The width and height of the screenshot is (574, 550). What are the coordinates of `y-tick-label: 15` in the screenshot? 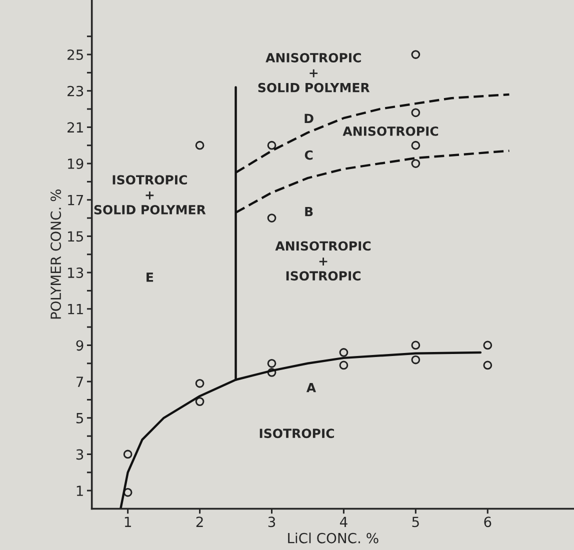 It's located at (75, 236).